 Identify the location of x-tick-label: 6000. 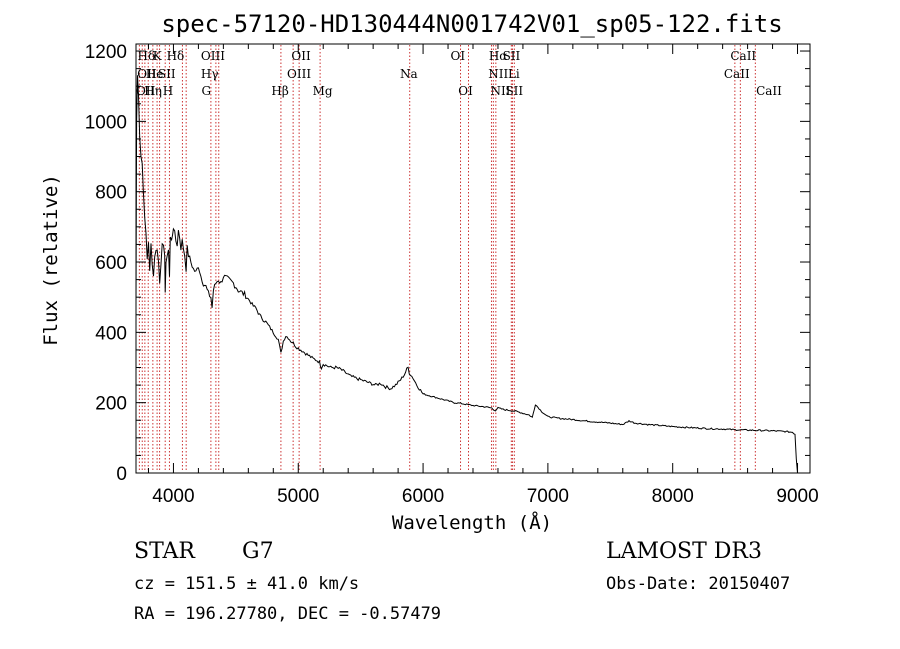
(423, 496).